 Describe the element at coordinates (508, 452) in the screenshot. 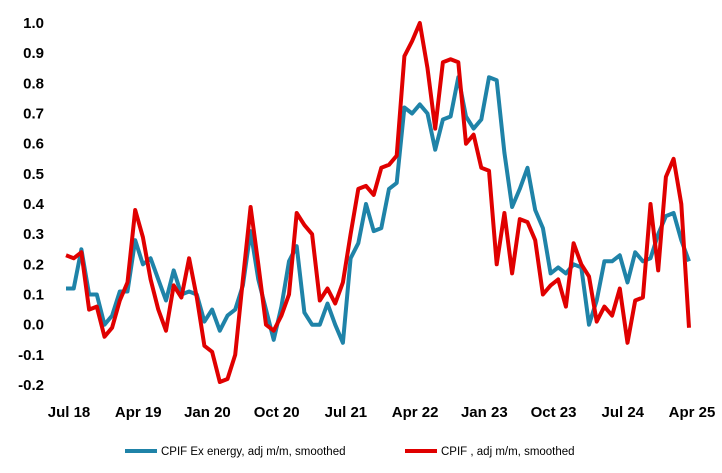

I see `legend-label-2: CPIF , adj m/m, smoothed` at that location.